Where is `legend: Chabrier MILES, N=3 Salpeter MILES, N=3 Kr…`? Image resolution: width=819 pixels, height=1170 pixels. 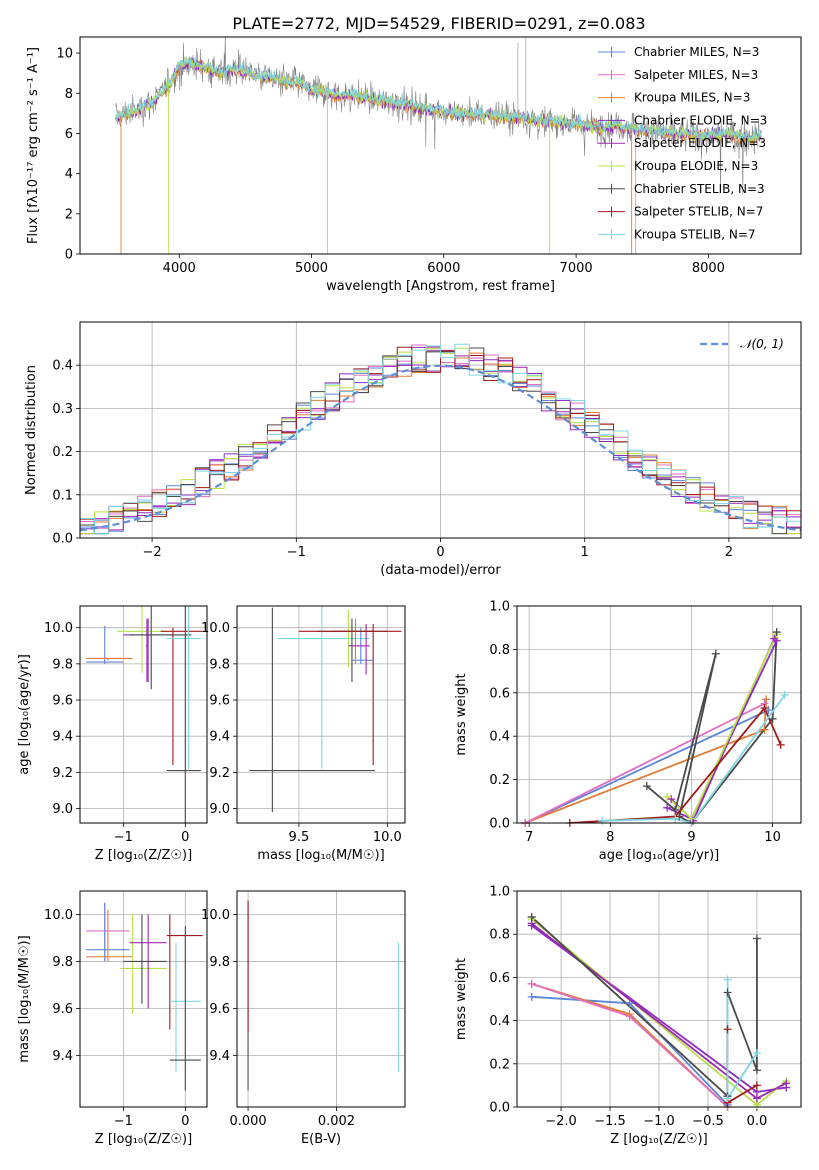 legend: Chabrier MILES, N=3 Salpeter MILES, N=3 Kr… is located at coordinates (682, 143).